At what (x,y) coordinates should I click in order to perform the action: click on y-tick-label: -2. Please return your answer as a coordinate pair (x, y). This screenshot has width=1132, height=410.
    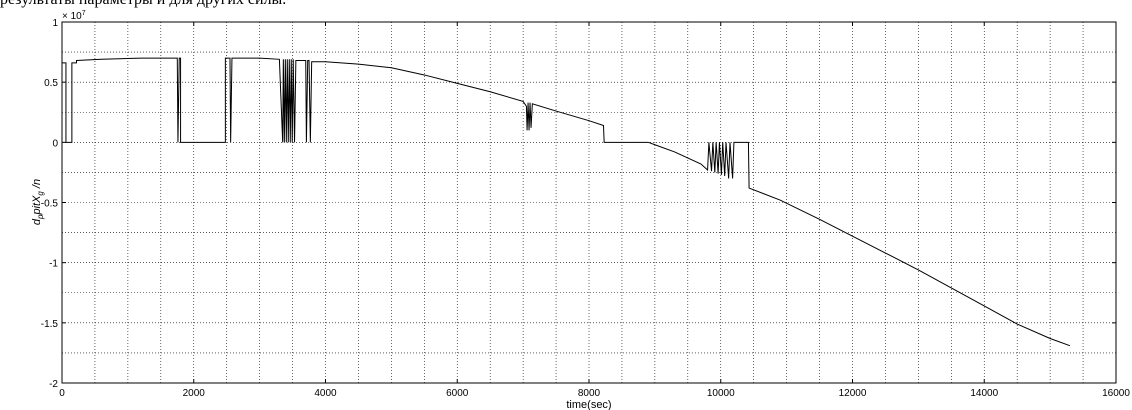
    Looking at the image, I should click on (53, 384).